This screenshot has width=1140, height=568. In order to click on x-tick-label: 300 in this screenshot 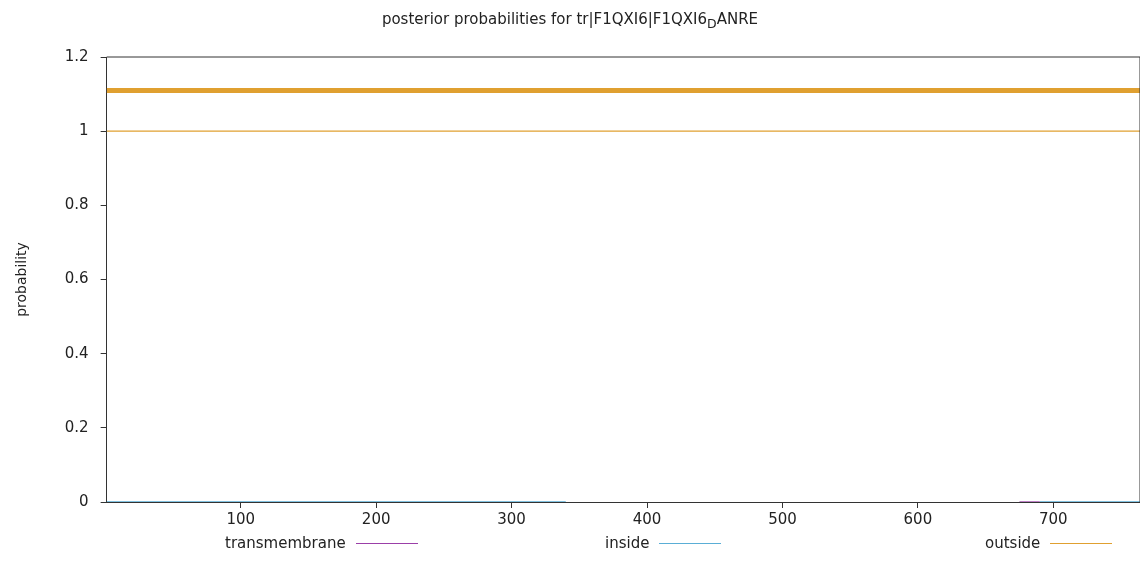, I will do `click(511, 518)`.